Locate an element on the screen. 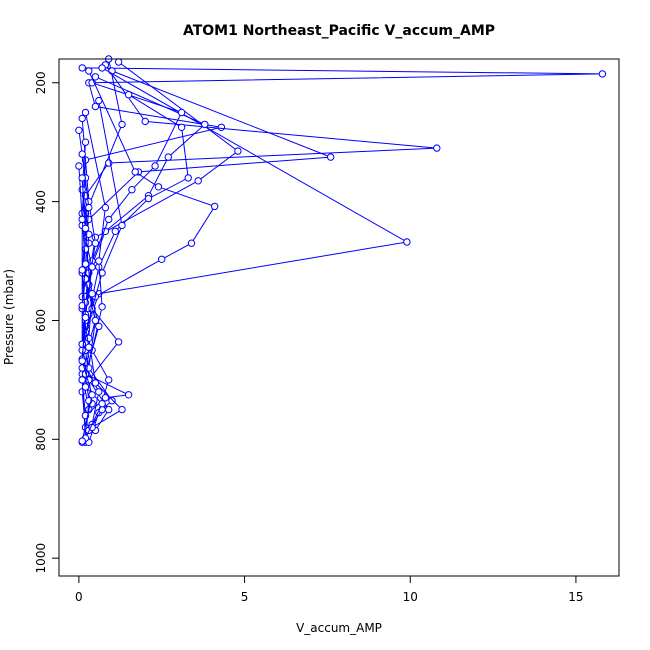  x-axis: 0 5 10 15 is located at coordinates (329, 589).